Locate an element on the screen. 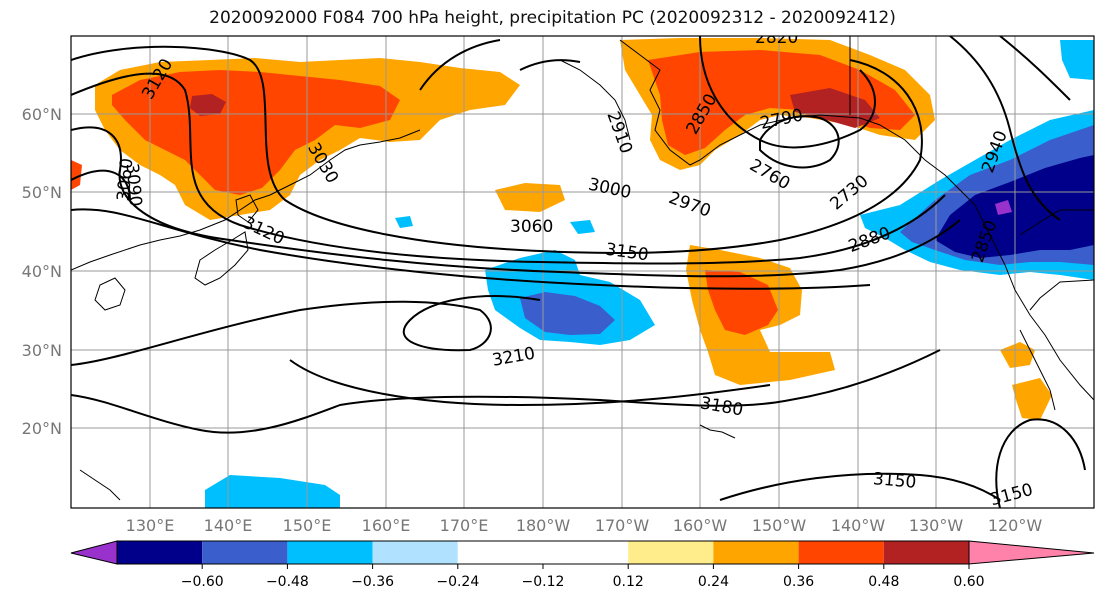 This screenshot has width=1105, height=601. lon-label: 160°E is located at coordinates (386, 525).